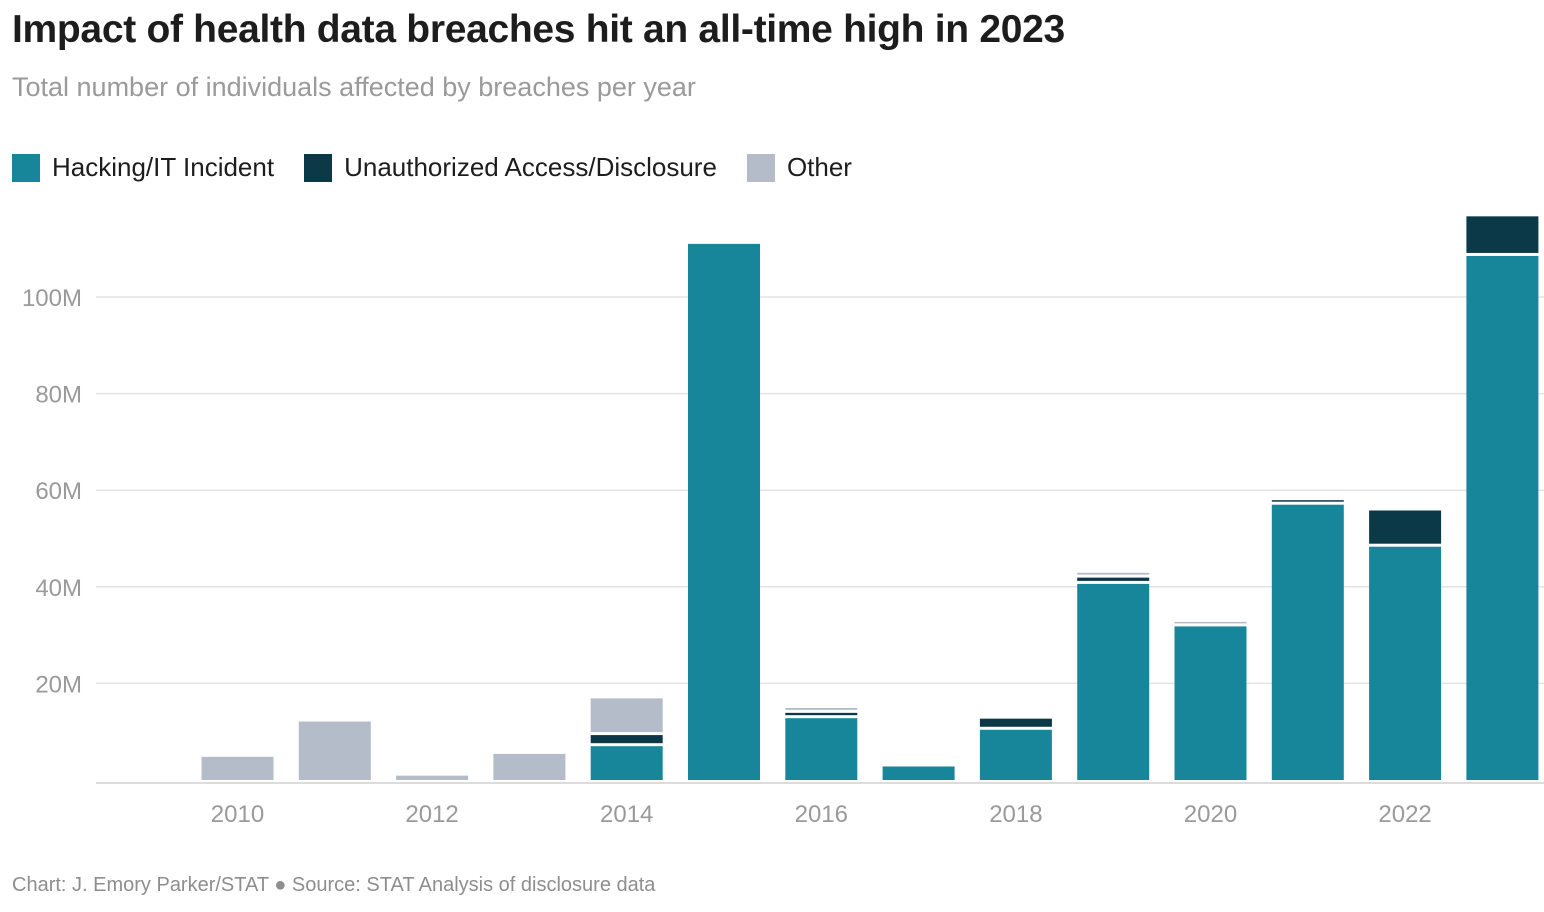 The height and width of the screenshot is (912, 1544). Describe the element at coordinates (1307, 642) in the screenshot. I see `bar-hacking-it-incident-2021` at that location.